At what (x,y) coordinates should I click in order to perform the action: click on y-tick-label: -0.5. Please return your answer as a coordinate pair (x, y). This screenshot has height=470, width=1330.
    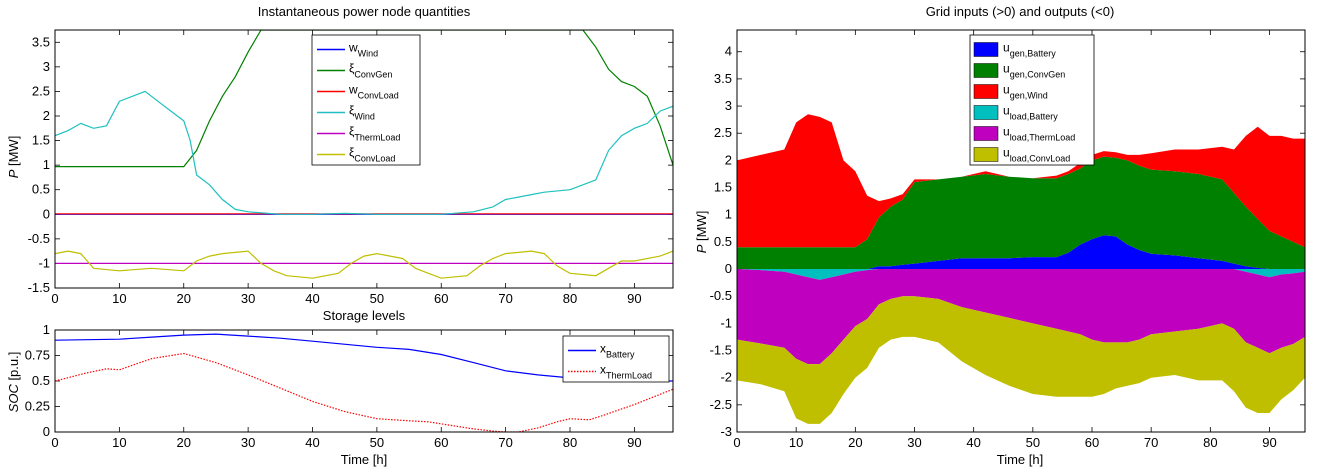
    Looking at the image, I should click on (39, 238).